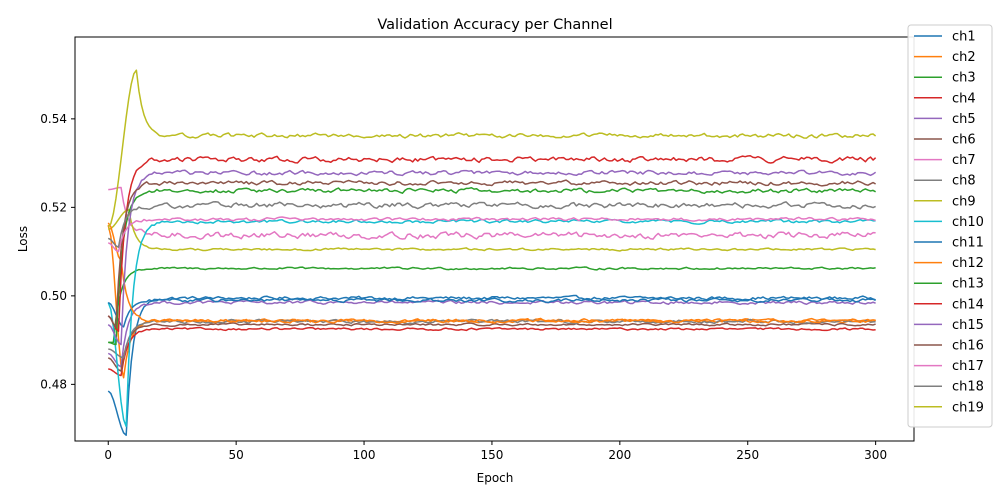  What do you see at coordinates (964, 140) in the screenshot?
I see `legend-label-ch6: ch6` at bounding box center [964, 140].